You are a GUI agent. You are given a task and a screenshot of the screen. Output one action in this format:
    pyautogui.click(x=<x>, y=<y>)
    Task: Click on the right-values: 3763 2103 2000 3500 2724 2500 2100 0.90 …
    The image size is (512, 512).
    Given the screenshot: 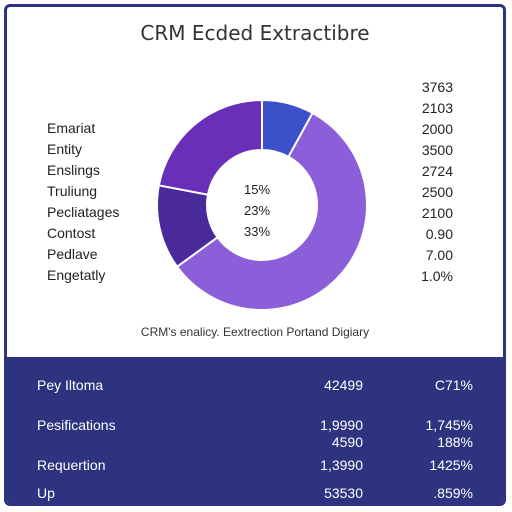 What is the action you would take?
    pyautogui.click(x=437, y=182)
    